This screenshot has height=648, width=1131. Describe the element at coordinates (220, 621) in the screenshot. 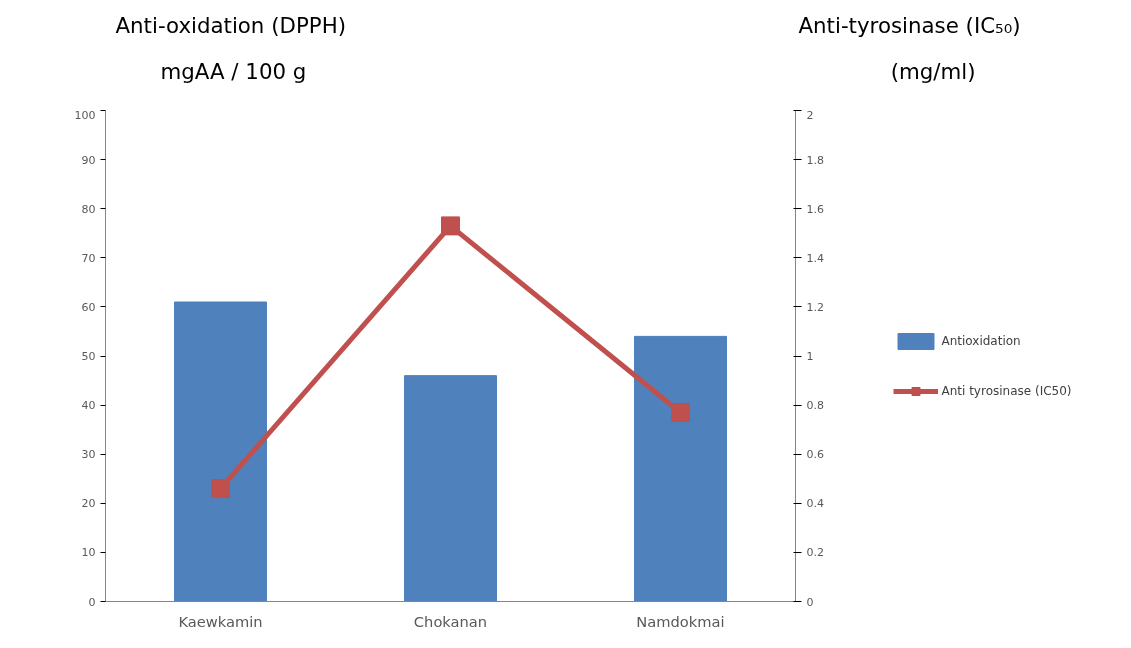

I see `x-tick-label: Kaewkamin` at that location.